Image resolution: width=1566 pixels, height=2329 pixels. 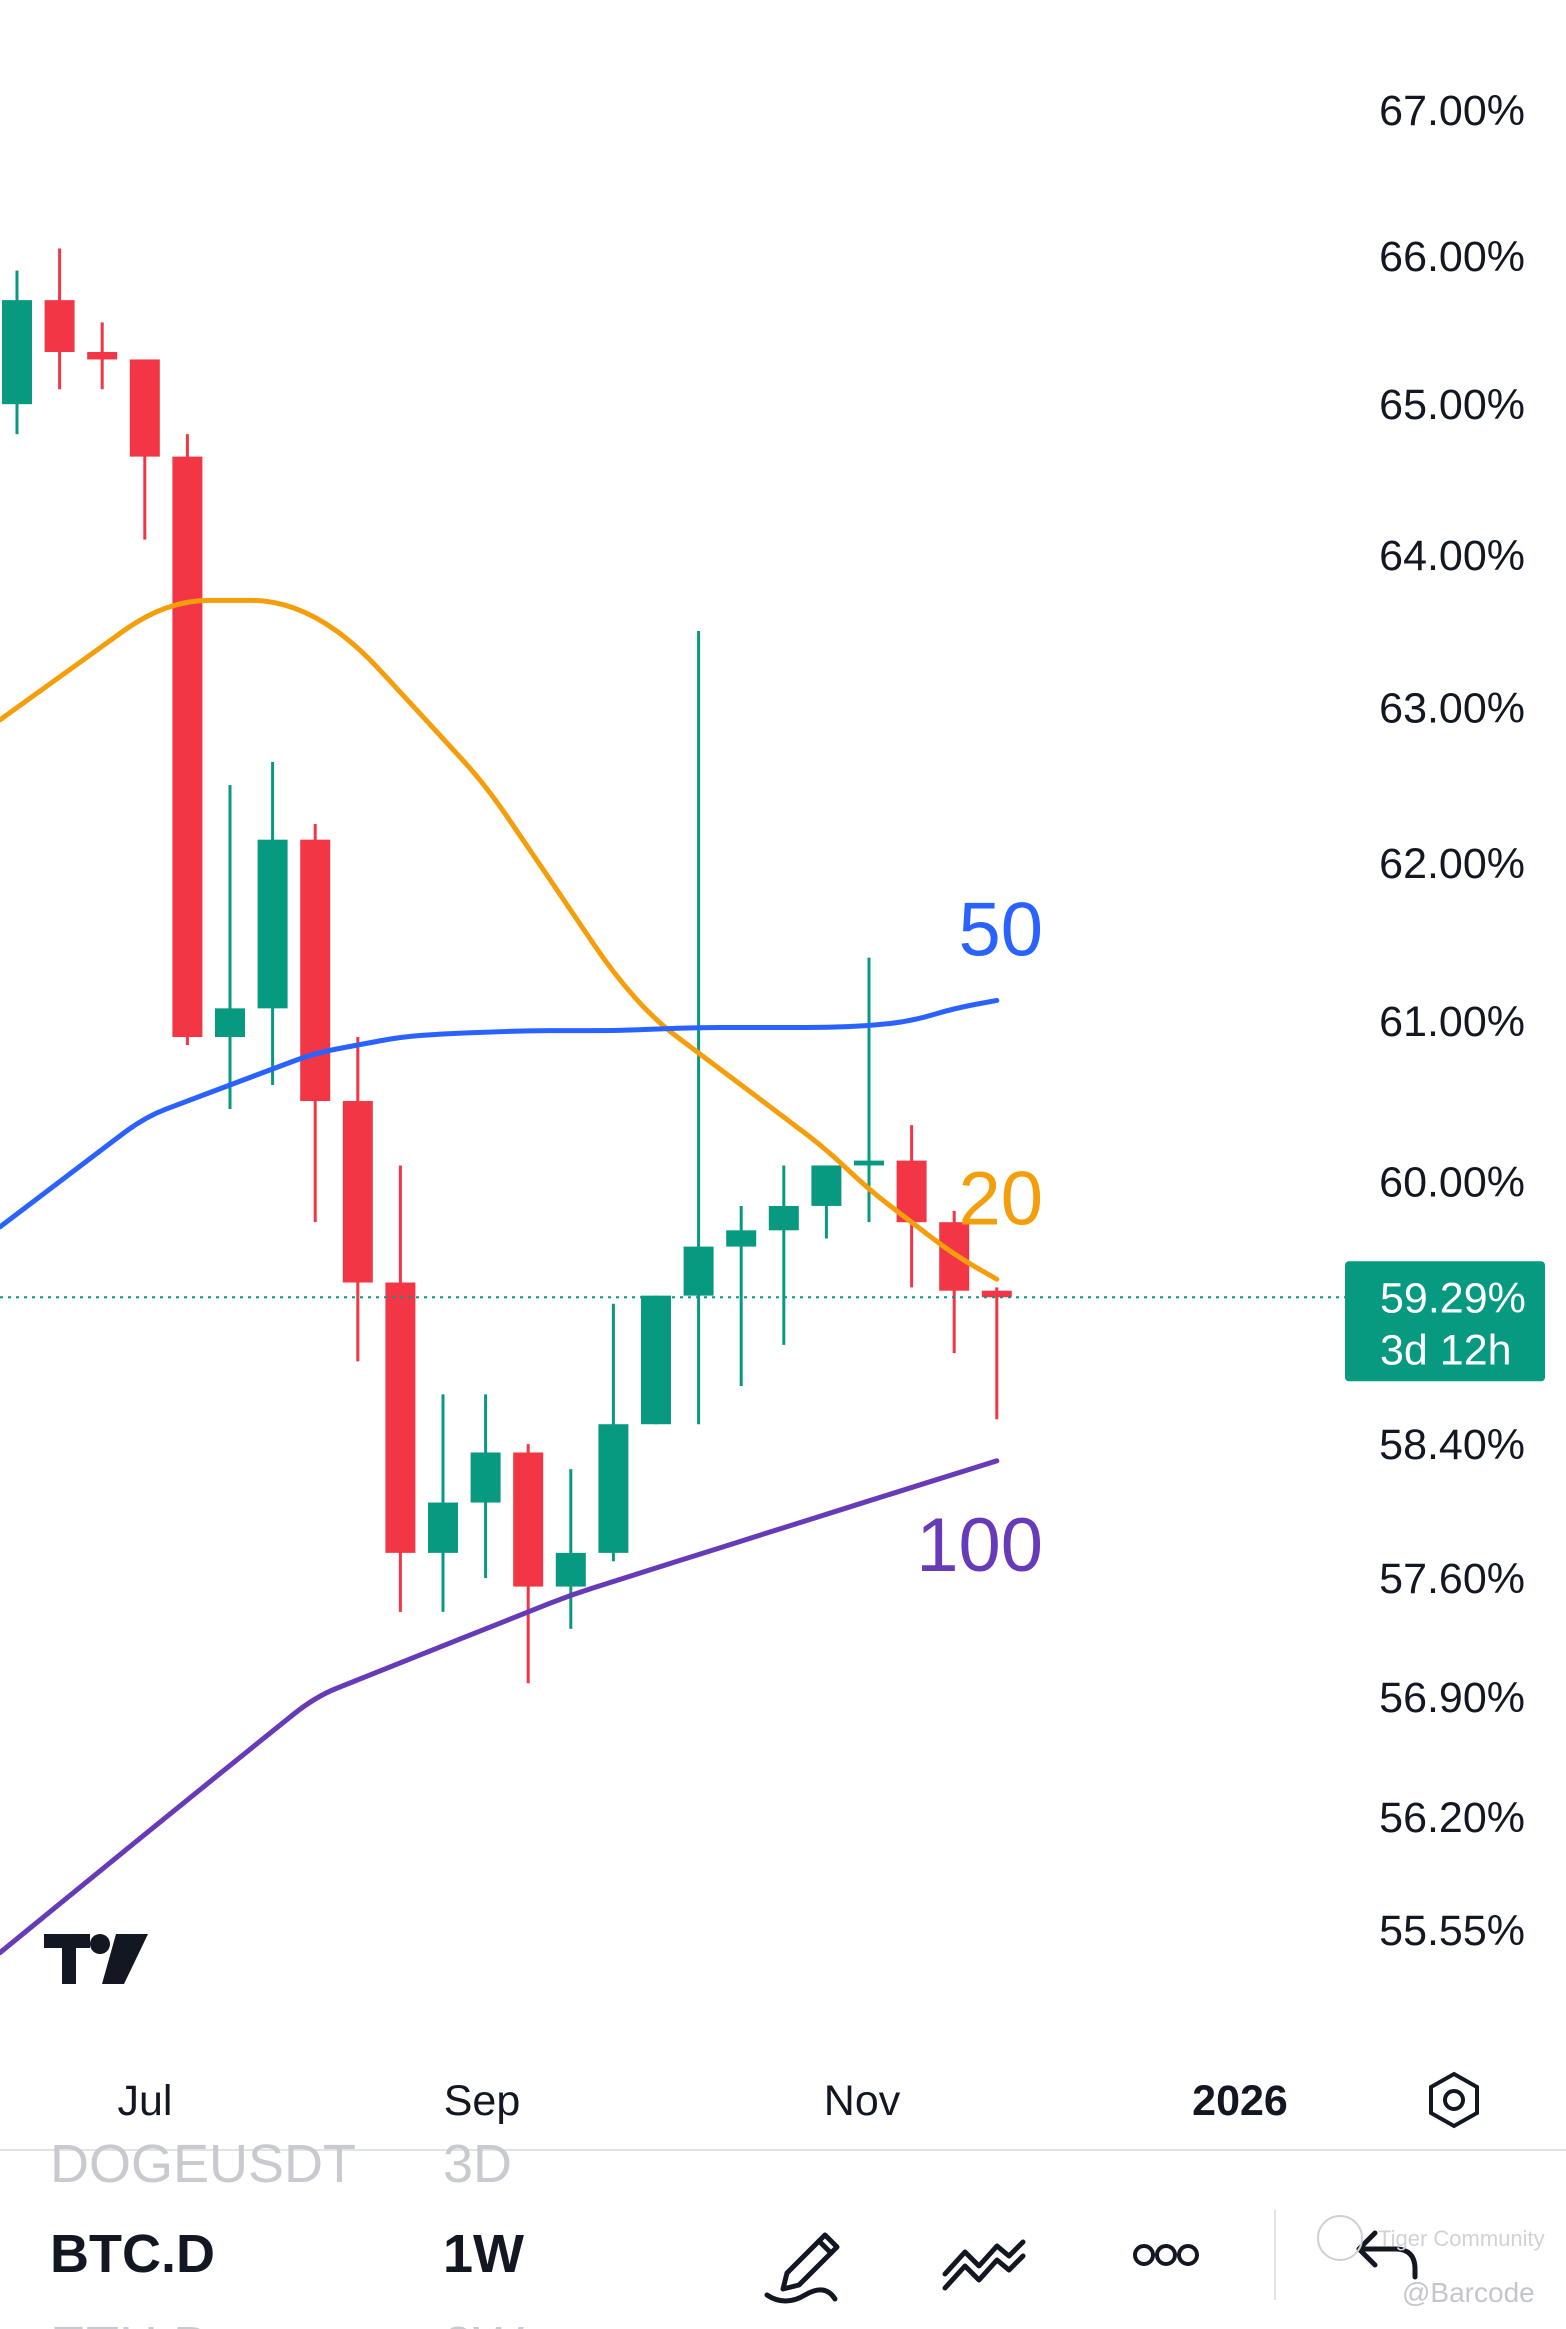 I want to click on bar-countdown: 3d 12h, so click(x=1446, y=1350).